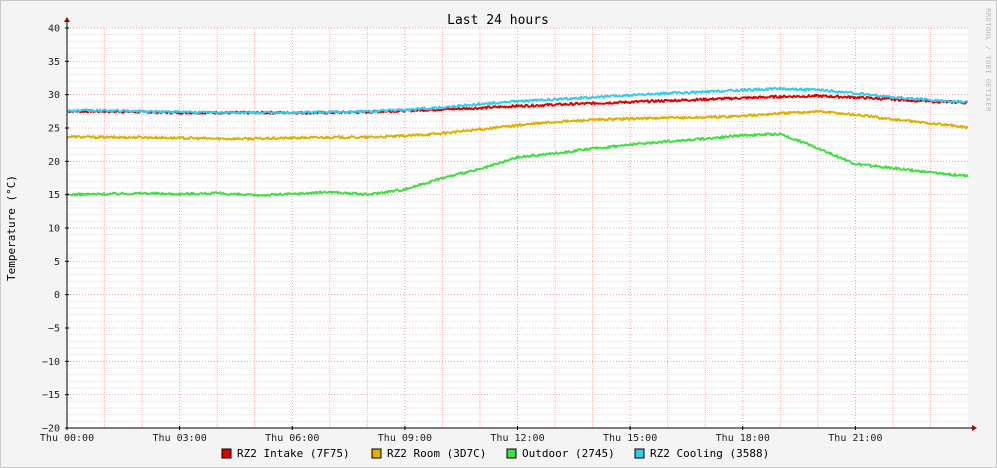  Describe the element at coordinates (293, 453) in the screenshot. I see `legend-label: RZ2 Intake (7F75)` at that location.